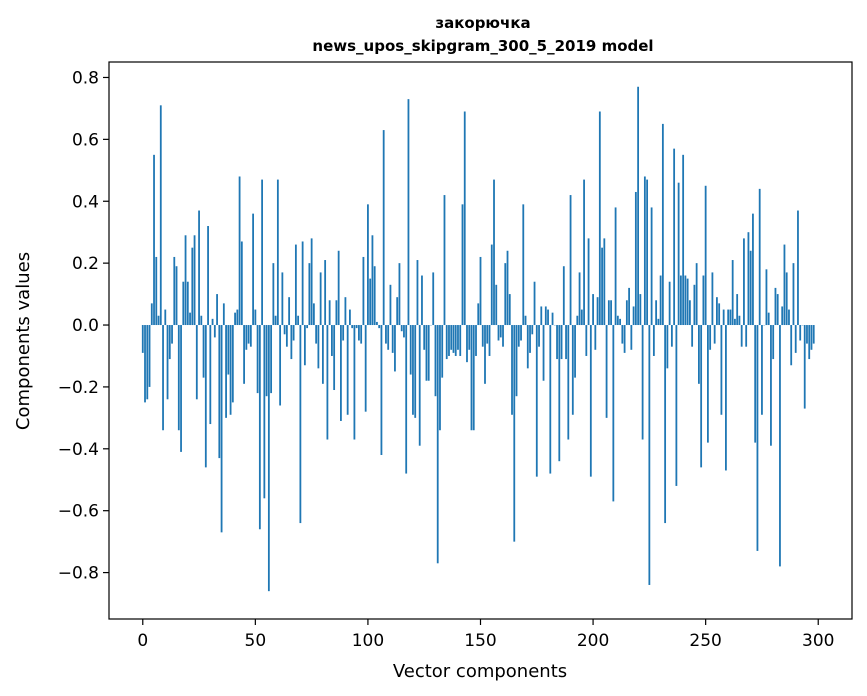  What do you see at coordinates (142, 641) in the screenshot?
I see `x-tick-label-0: 0` at bounding box center [142, 641].